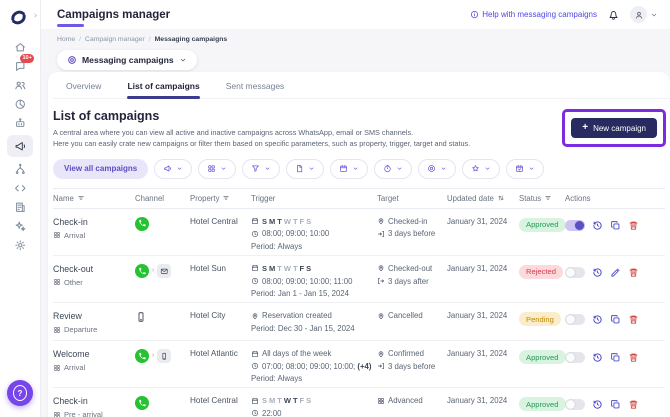 The height and width of the screenshot is (417, 670). I want to click on help-with-campaigns-link: Help with messaging campaigns, so click(533, 14).